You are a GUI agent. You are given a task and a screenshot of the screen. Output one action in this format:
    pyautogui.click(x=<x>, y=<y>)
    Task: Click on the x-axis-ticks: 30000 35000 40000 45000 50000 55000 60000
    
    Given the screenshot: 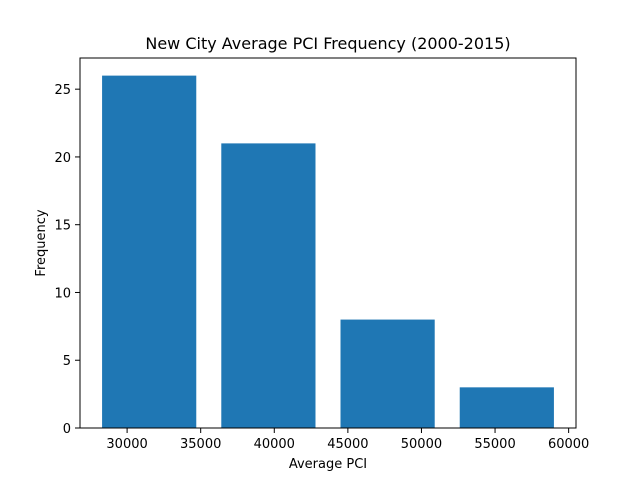 What is the action you would take?
    pyautogui.click(x=347, y=440)
    